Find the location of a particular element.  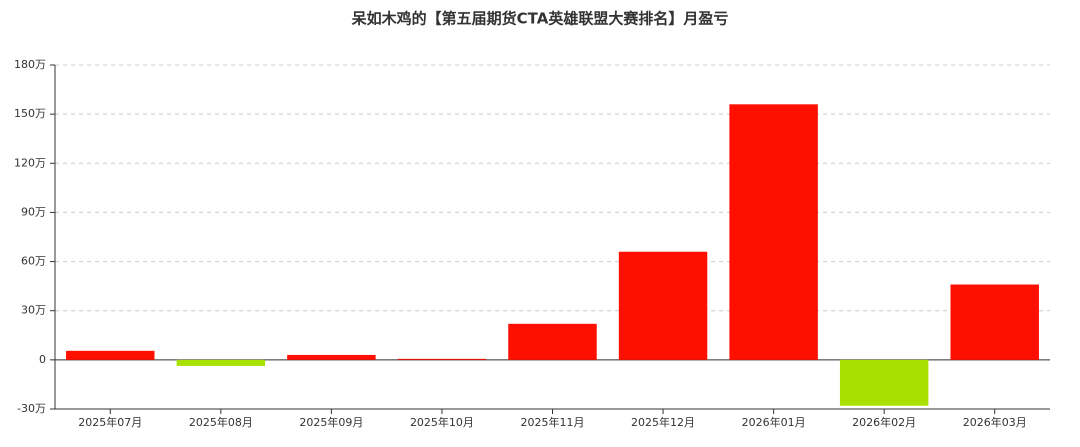

y-tick-label: 150万 is located at coordinates (30, 113).